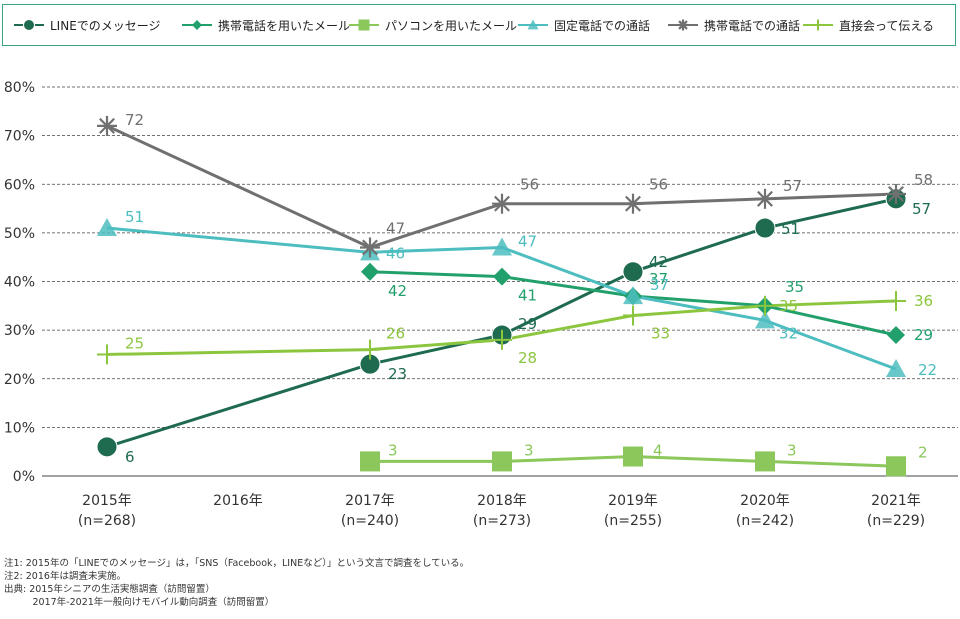  What do you see at coordinates (19, 137) in the screenshot?
I see `y-tick-label: 70%` at bounding box center [19, 137].